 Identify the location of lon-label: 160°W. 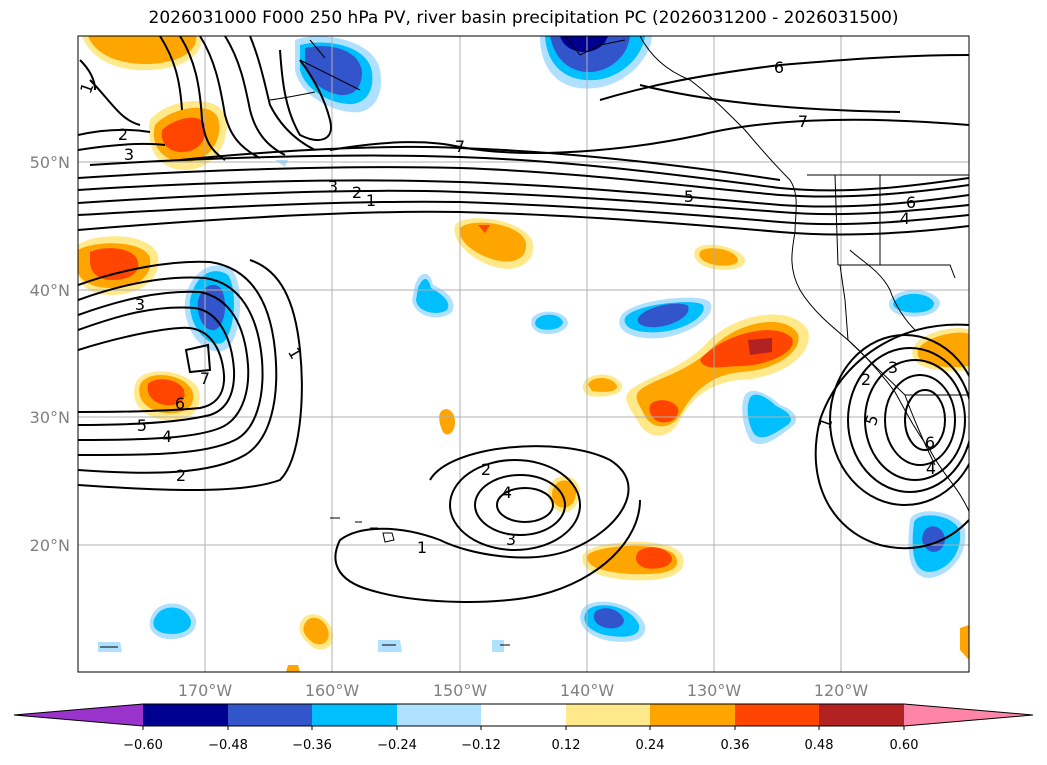
(332, 690).